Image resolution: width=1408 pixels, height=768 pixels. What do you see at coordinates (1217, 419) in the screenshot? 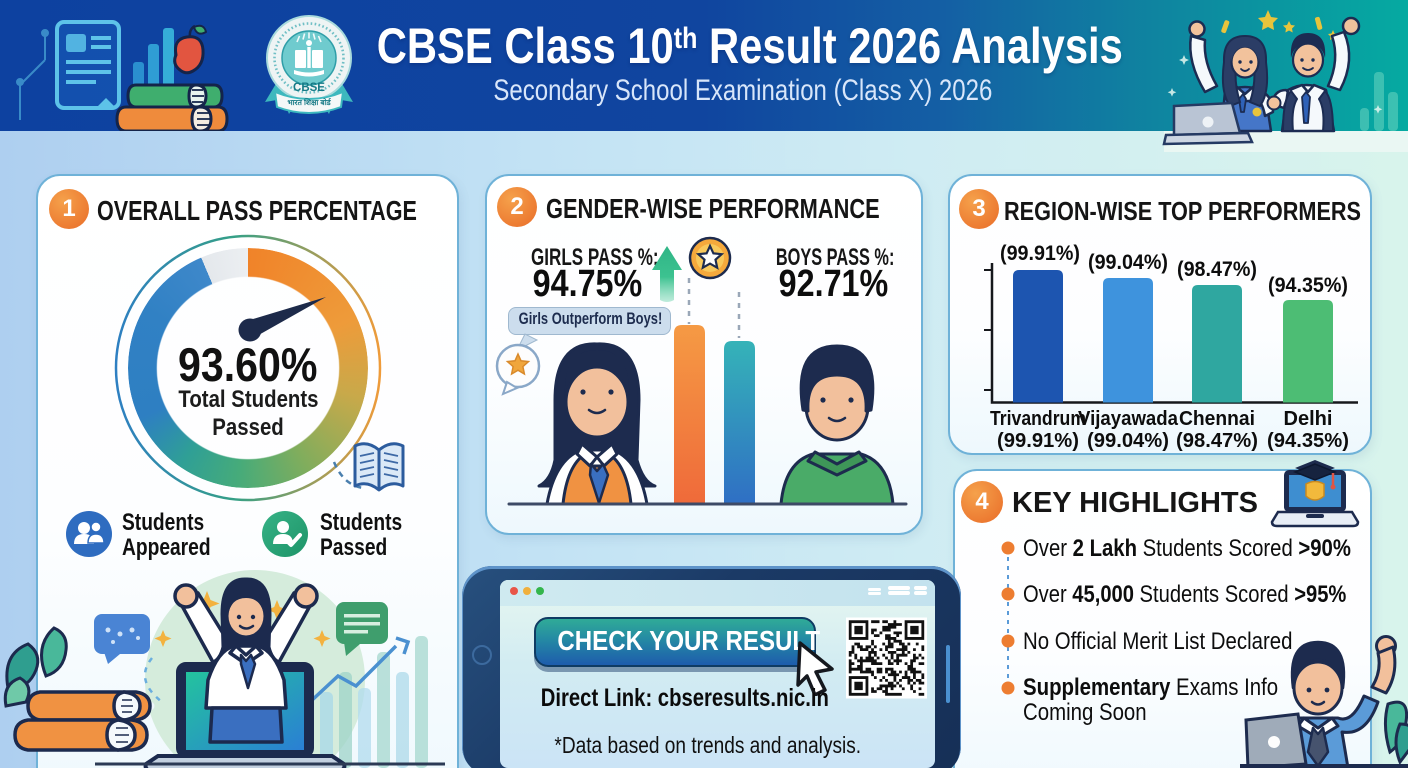
I see `svg-text: Chennai` at bounding box center [1217, 419].